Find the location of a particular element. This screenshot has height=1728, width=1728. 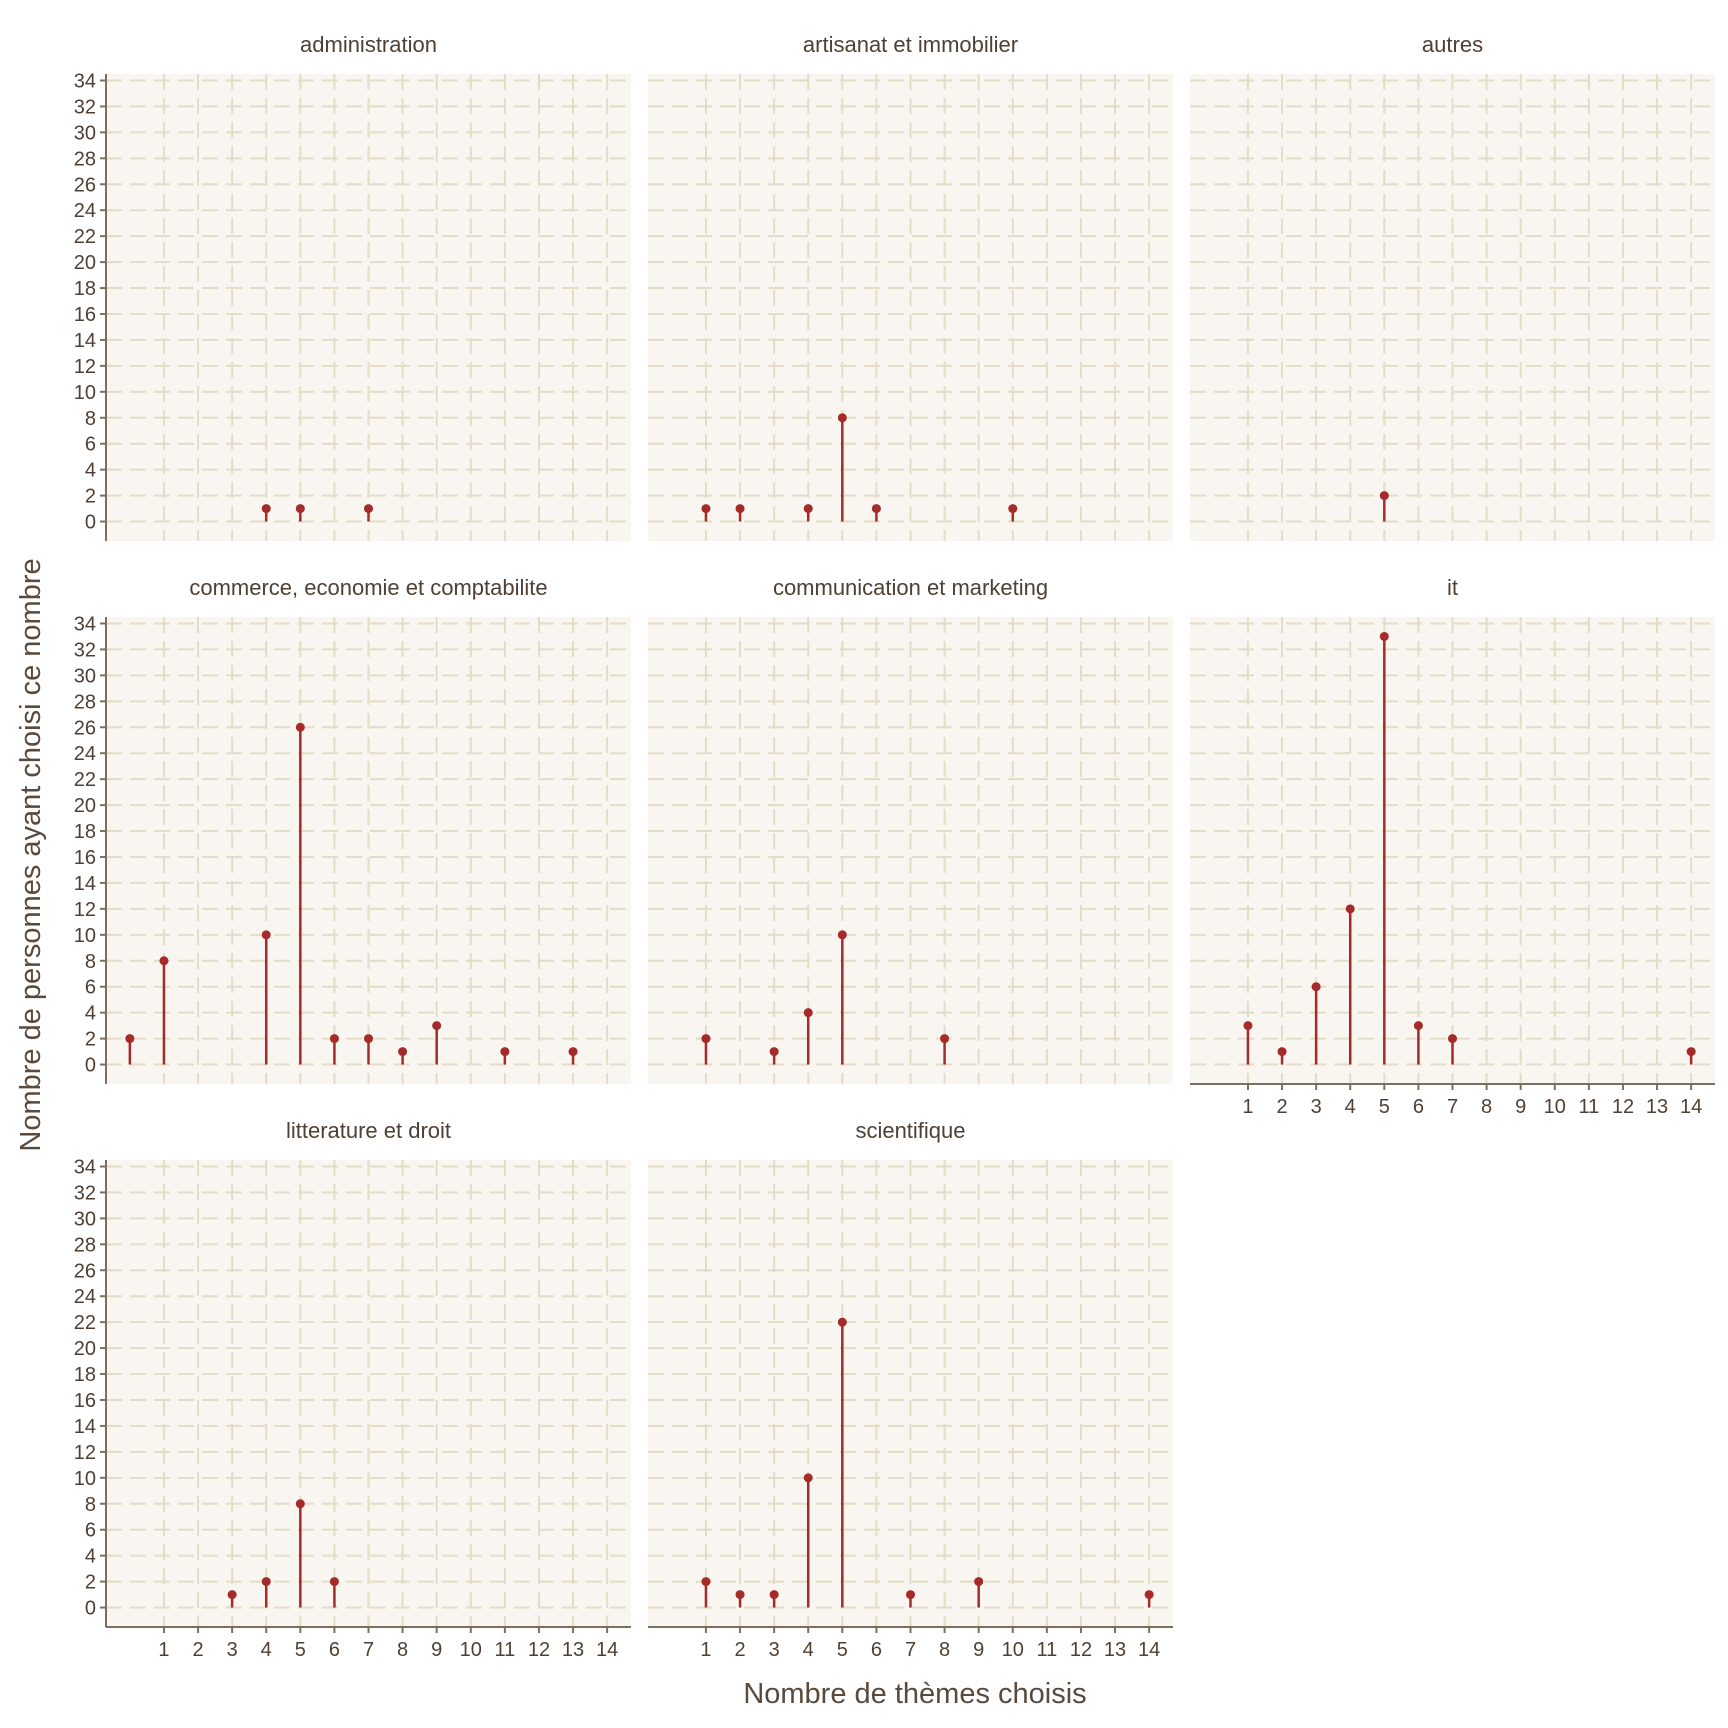

panel-4: communication et marketing is located at coordinates (910, 829).